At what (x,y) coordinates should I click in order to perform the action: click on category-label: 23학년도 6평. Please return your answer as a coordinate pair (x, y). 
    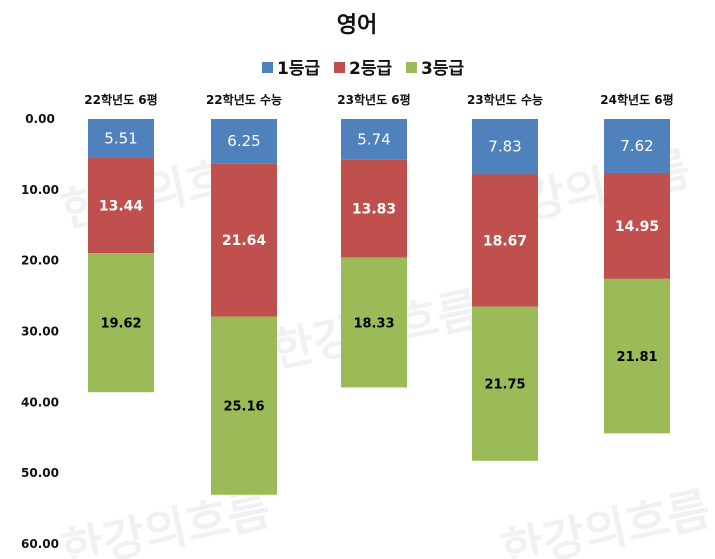
    Looking at the image, I should click on (373, 99).